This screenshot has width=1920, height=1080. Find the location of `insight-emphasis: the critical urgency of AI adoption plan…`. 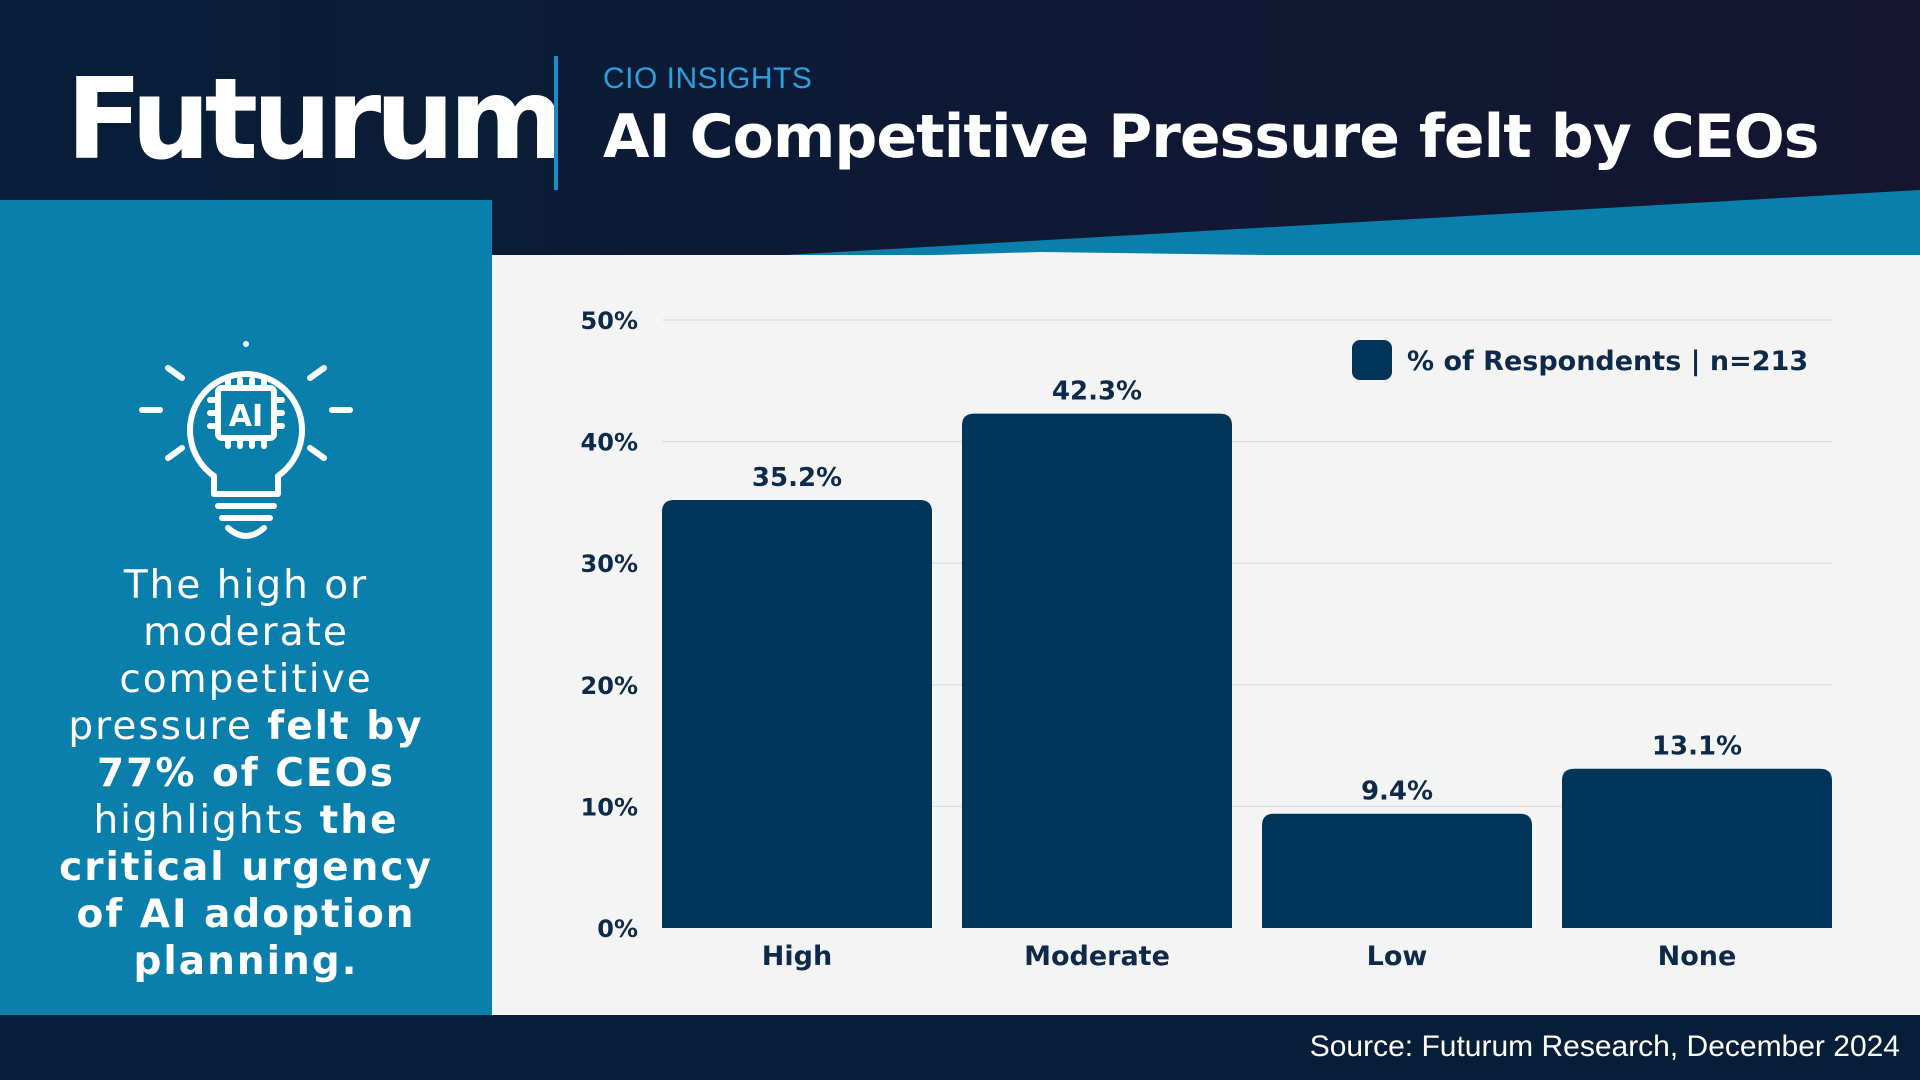

insight-emphasis: the critical urgency of AI adoption plan… is located at coordinates (246, 891).